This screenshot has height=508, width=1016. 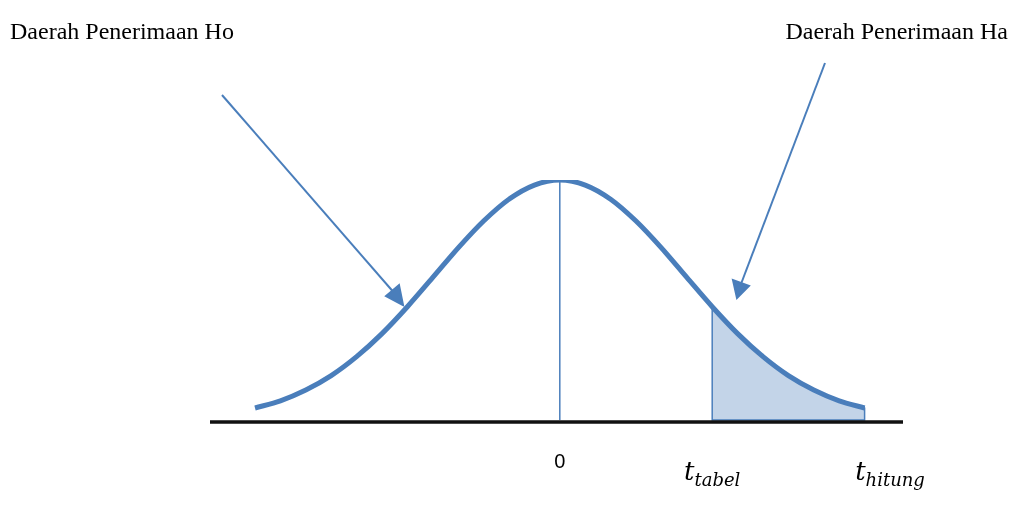 What do you see at coordinates (560, 461) in the screenshot?
I see `x-tick-label: 0` at bounding box center [560, 461].